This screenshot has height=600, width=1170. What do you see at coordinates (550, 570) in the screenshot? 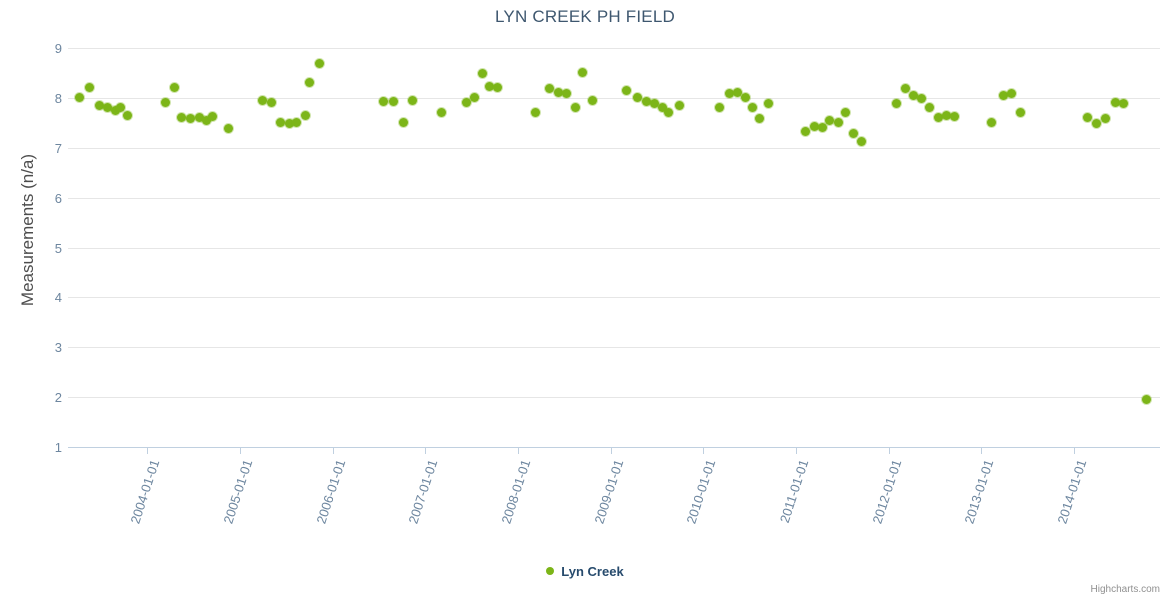
I see `circle-marker-icon` at bounding box center [550, 570].